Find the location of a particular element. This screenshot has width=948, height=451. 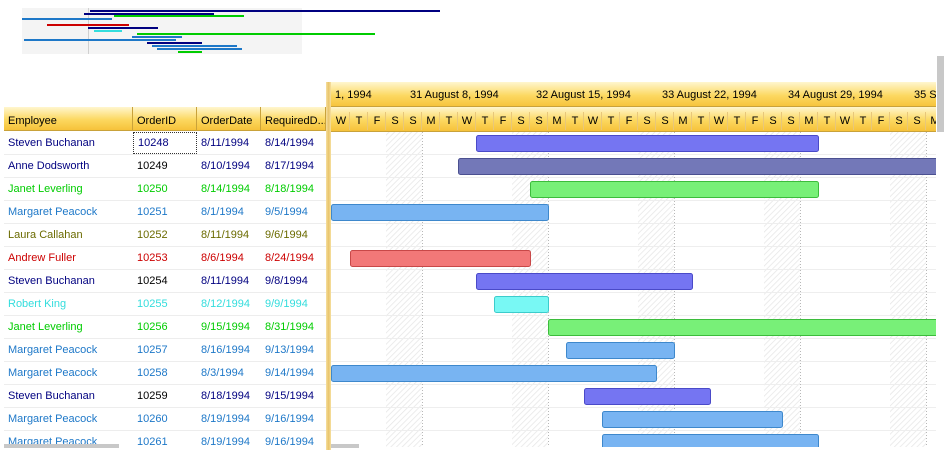

cell-required-date: 8/18/1994 is located at coordinates (289, 189).